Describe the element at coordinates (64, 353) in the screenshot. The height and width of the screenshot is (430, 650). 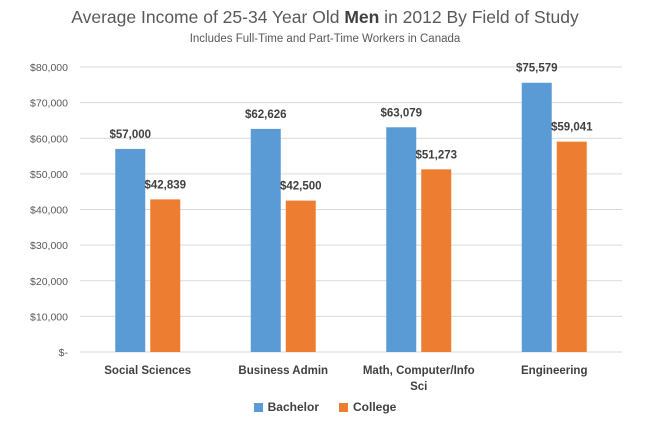
I see `y-tick-label: $-` at that location.